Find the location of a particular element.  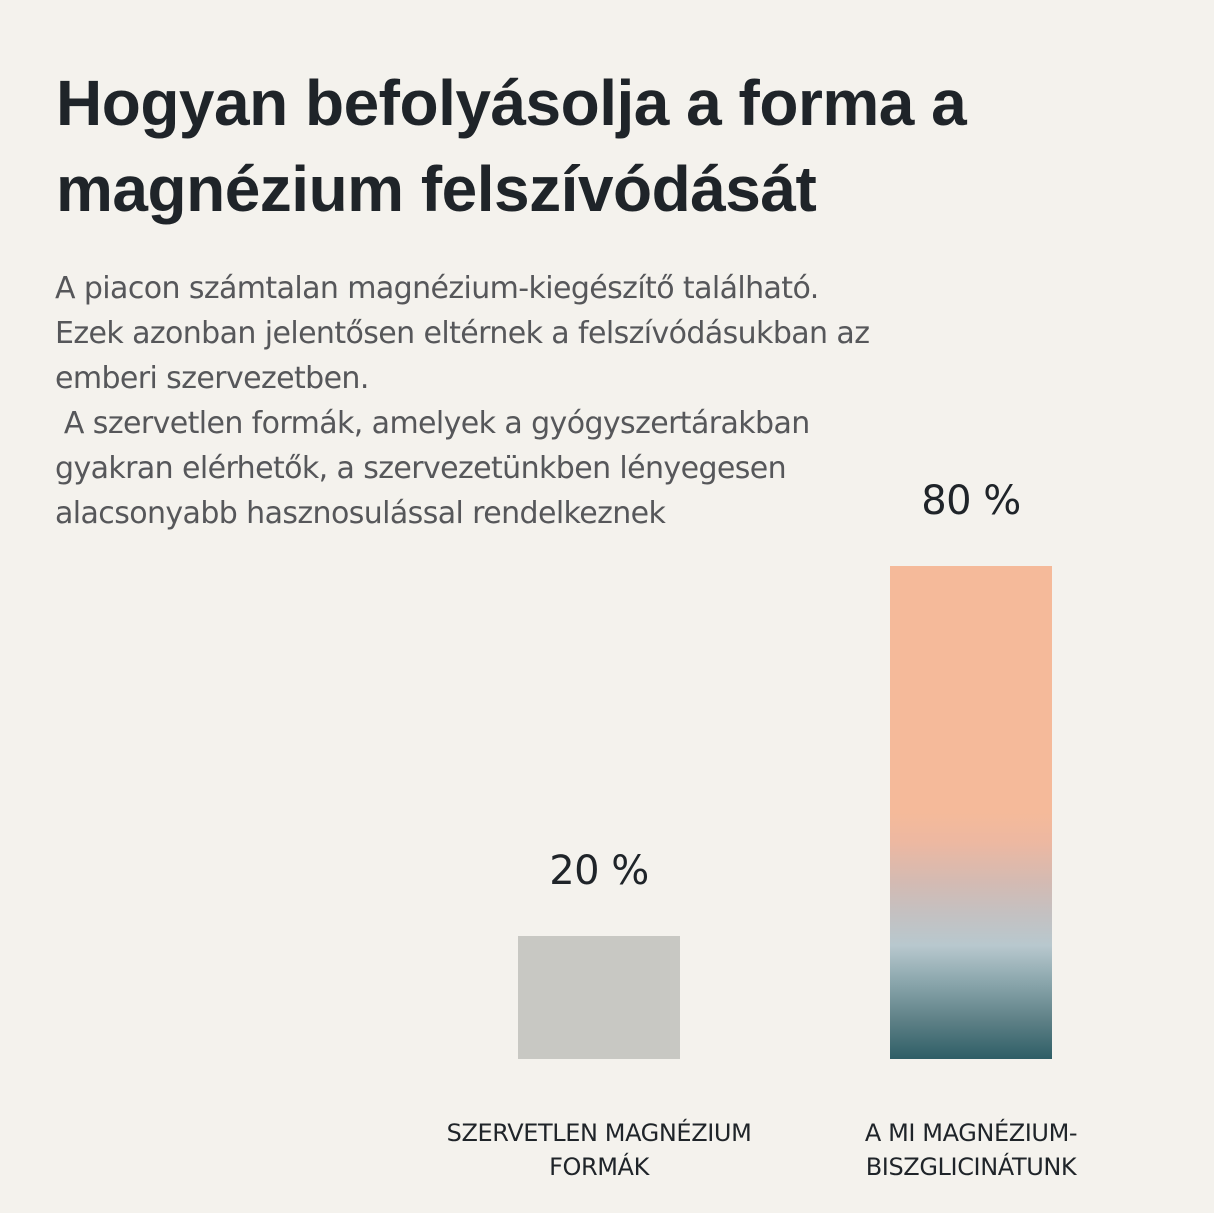

category-label-line: BISZGLICINÁTUNK is located at coordinates (971, 1167).